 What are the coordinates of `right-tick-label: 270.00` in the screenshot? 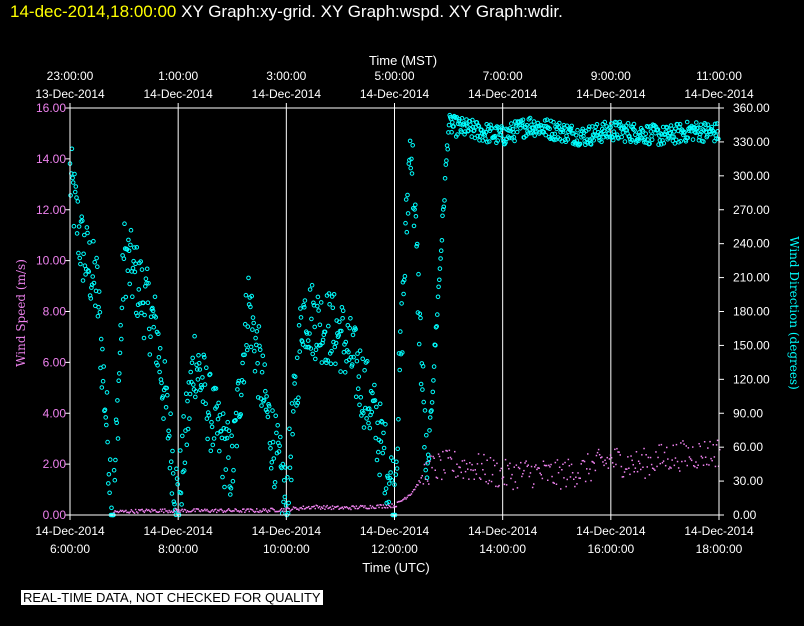 It's located at (751, 210).